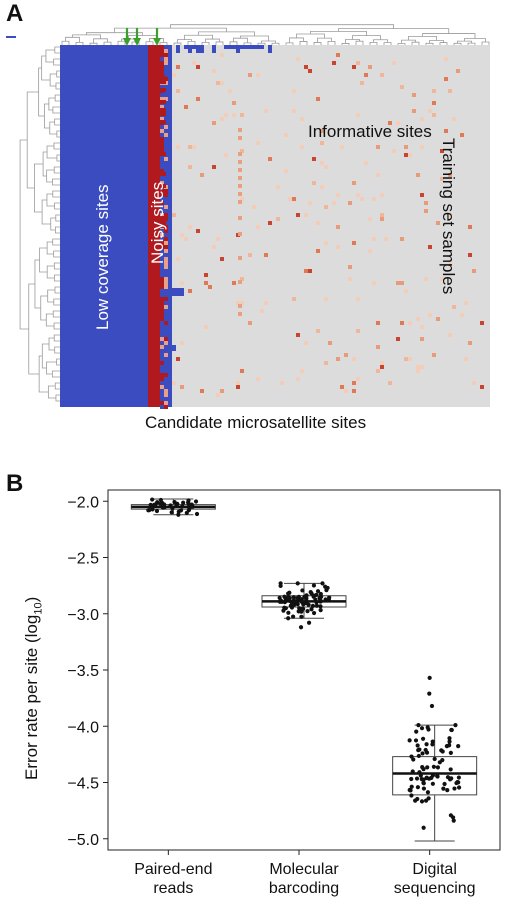  I want to click on outlier-point, so click(429, 693).